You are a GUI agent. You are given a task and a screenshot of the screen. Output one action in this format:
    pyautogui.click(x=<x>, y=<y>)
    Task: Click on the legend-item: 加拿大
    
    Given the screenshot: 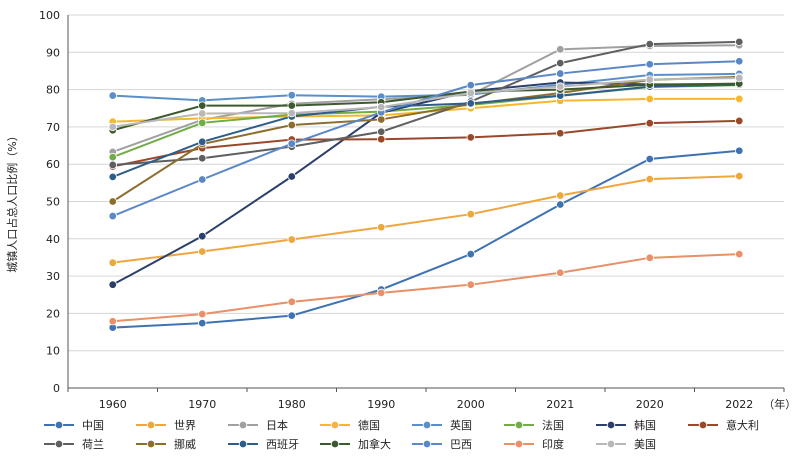 What is the action you would take?
    pyautogui.click(x=355, y=444)
    